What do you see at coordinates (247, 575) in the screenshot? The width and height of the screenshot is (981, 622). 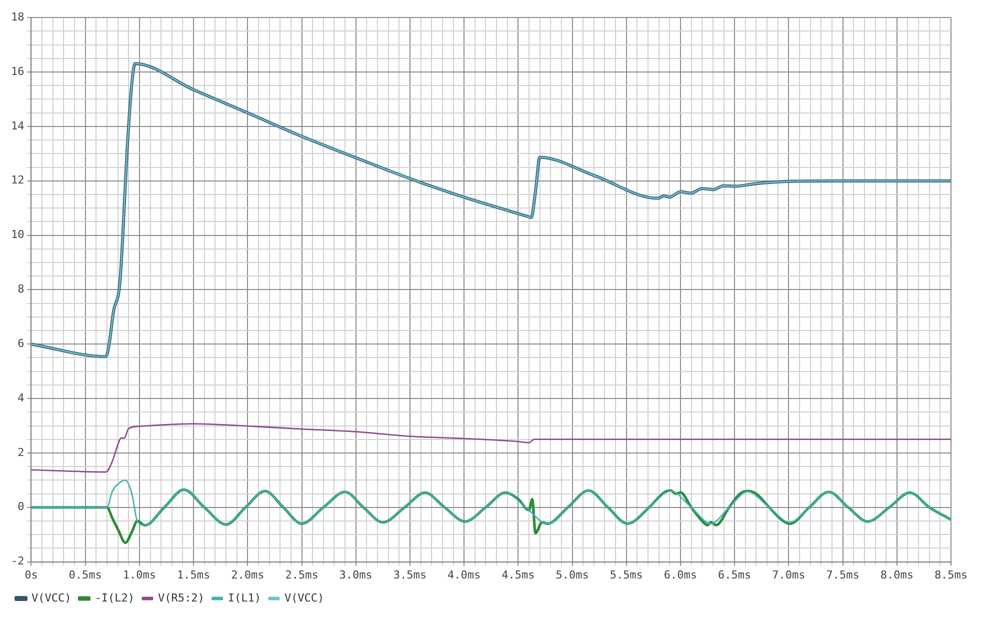 I see `x-tick-label: 2.0ms` at bounding box center [247, 575].